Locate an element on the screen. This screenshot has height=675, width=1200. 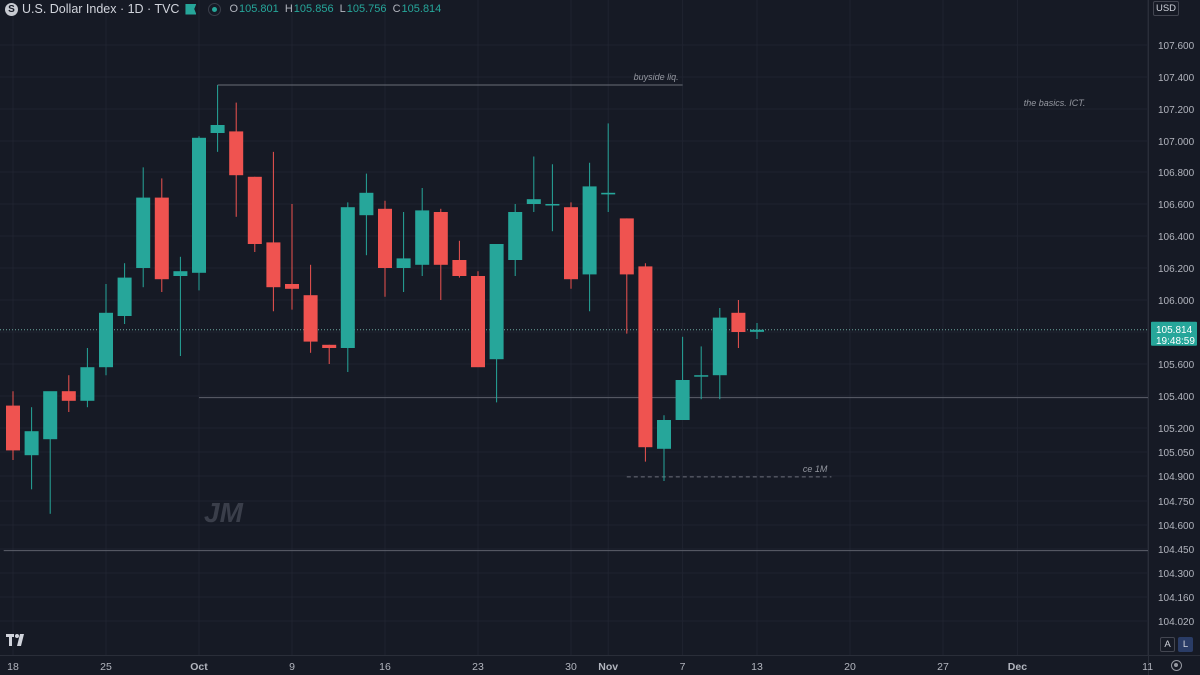
high-label: H is located at coordinates (288, 9).